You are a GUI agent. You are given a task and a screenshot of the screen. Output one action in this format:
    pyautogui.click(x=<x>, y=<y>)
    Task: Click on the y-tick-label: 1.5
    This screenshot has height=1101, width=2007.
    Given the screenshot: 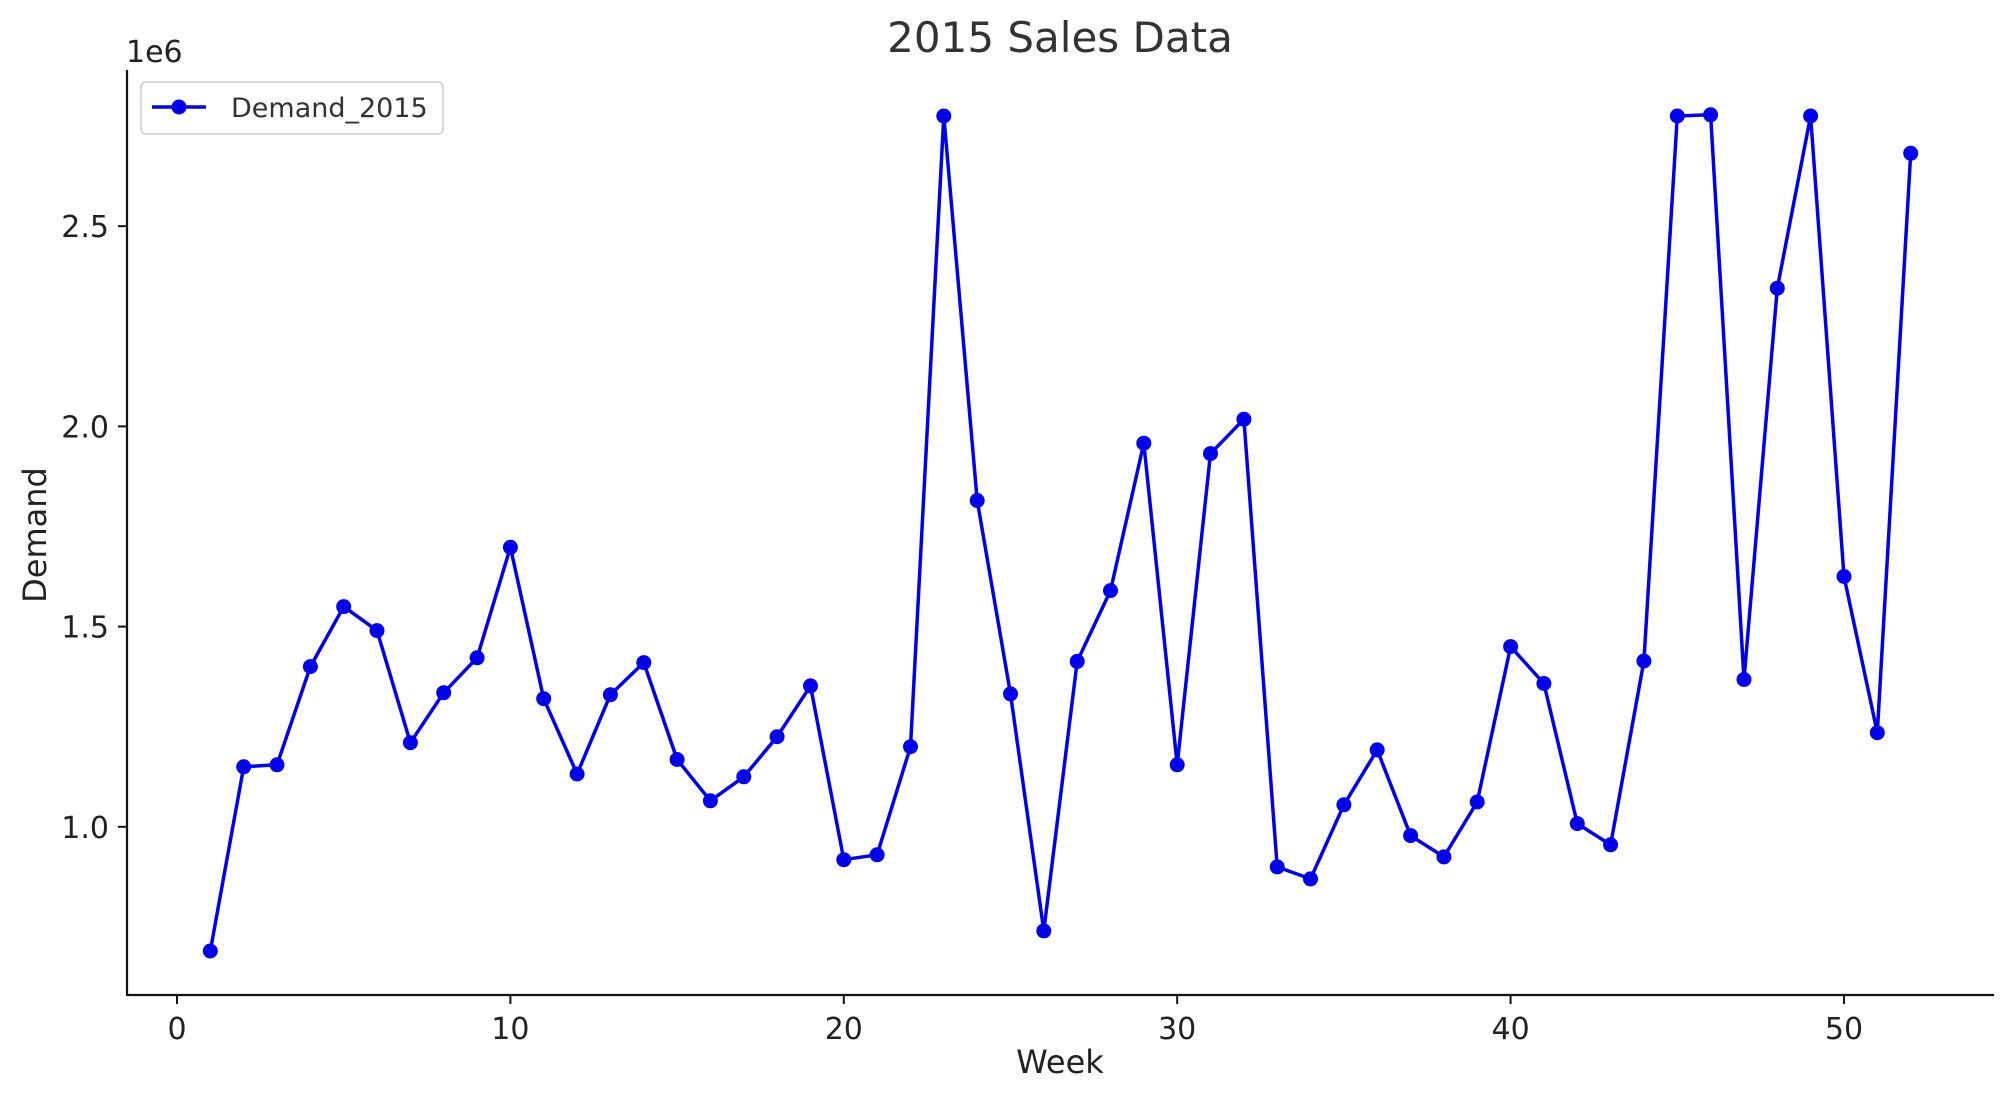 What is the action you would take?
    pyautogui.click(x=85, y=628)
    